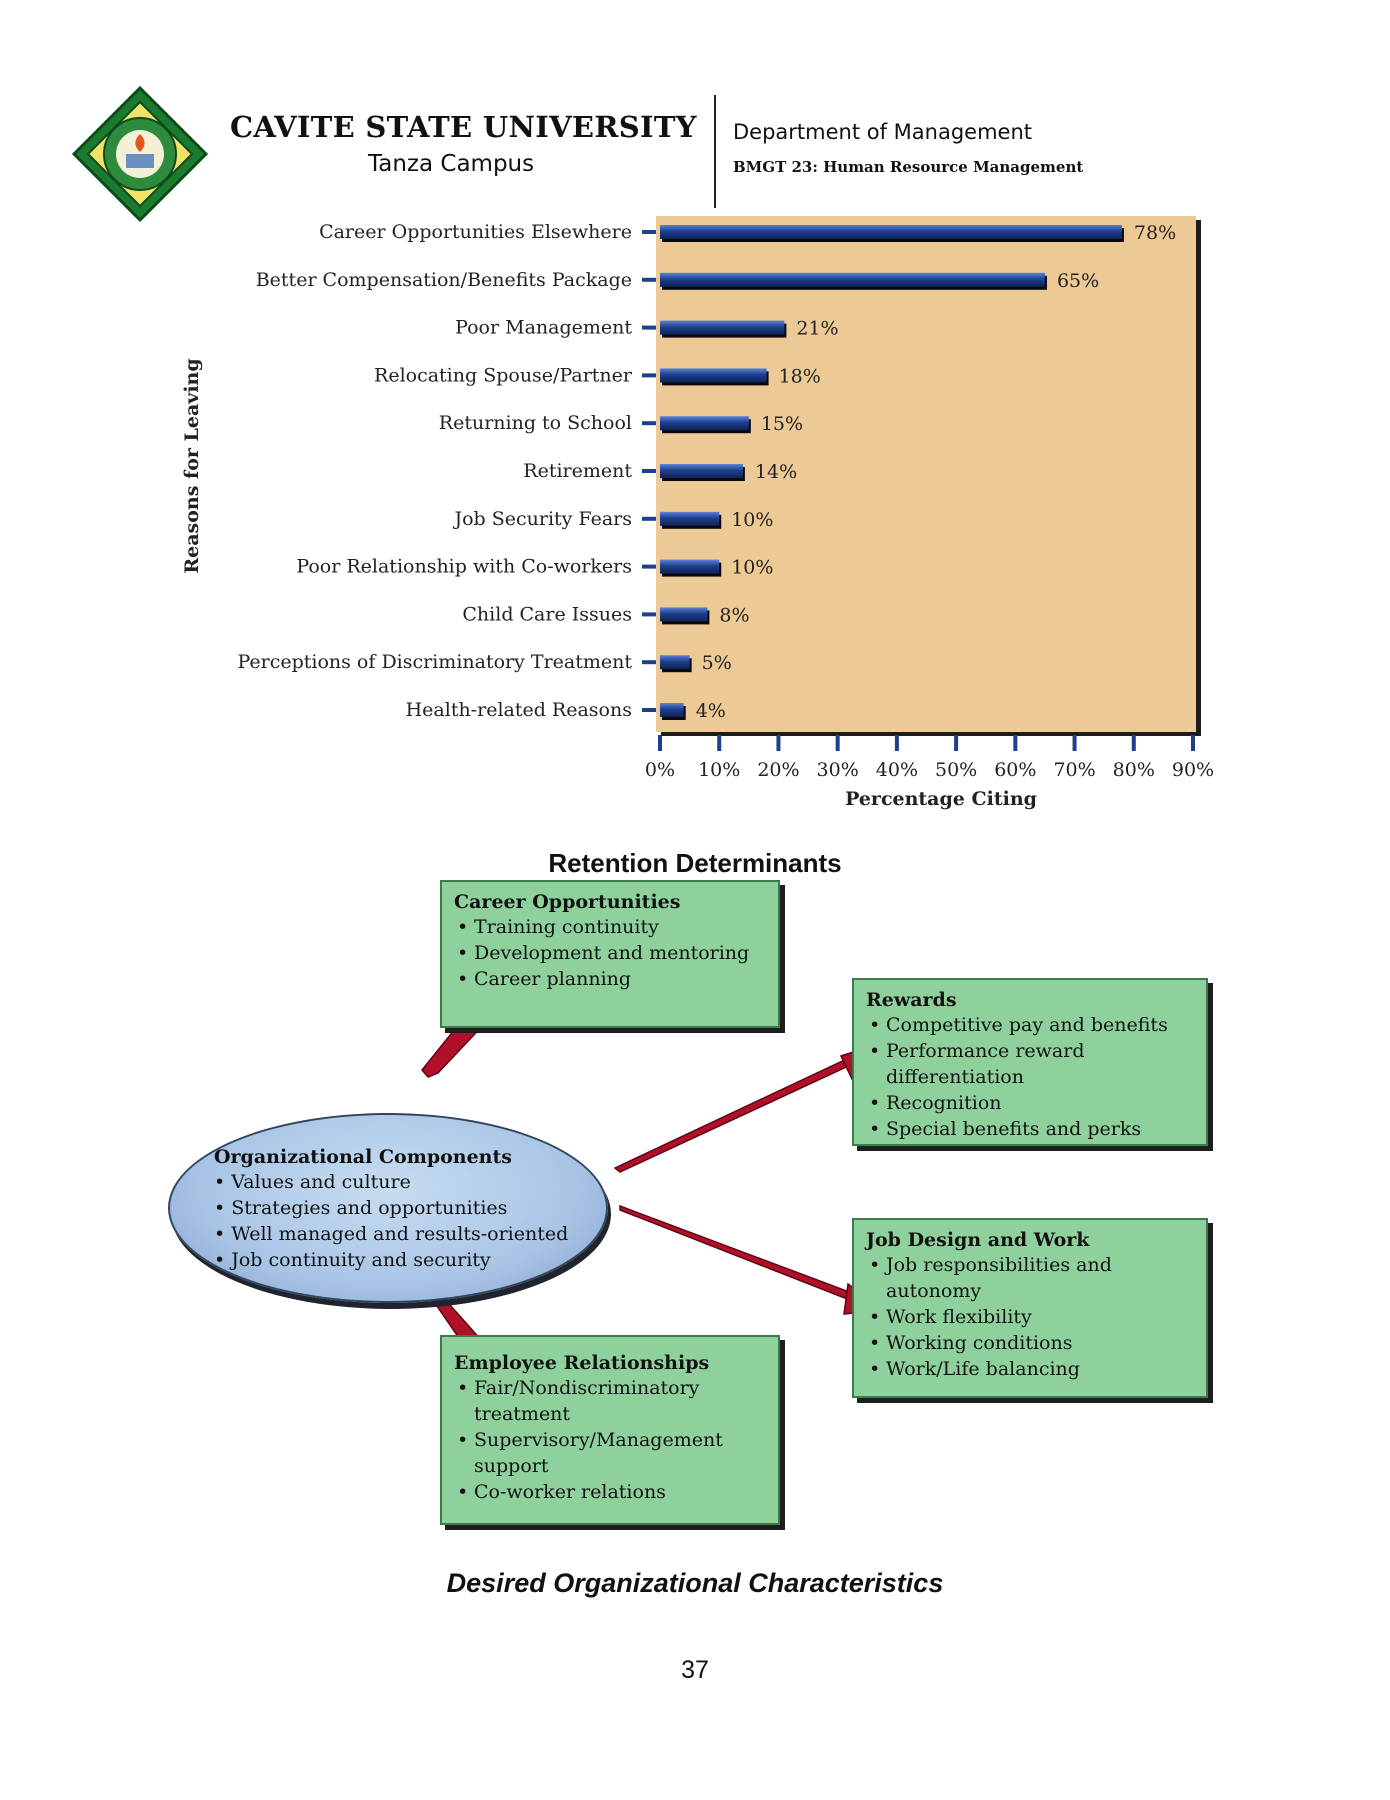 The width and height of the screenshot is (1390, 1800). I want to click on list-item: Development and mentoring, so click(610, 953).